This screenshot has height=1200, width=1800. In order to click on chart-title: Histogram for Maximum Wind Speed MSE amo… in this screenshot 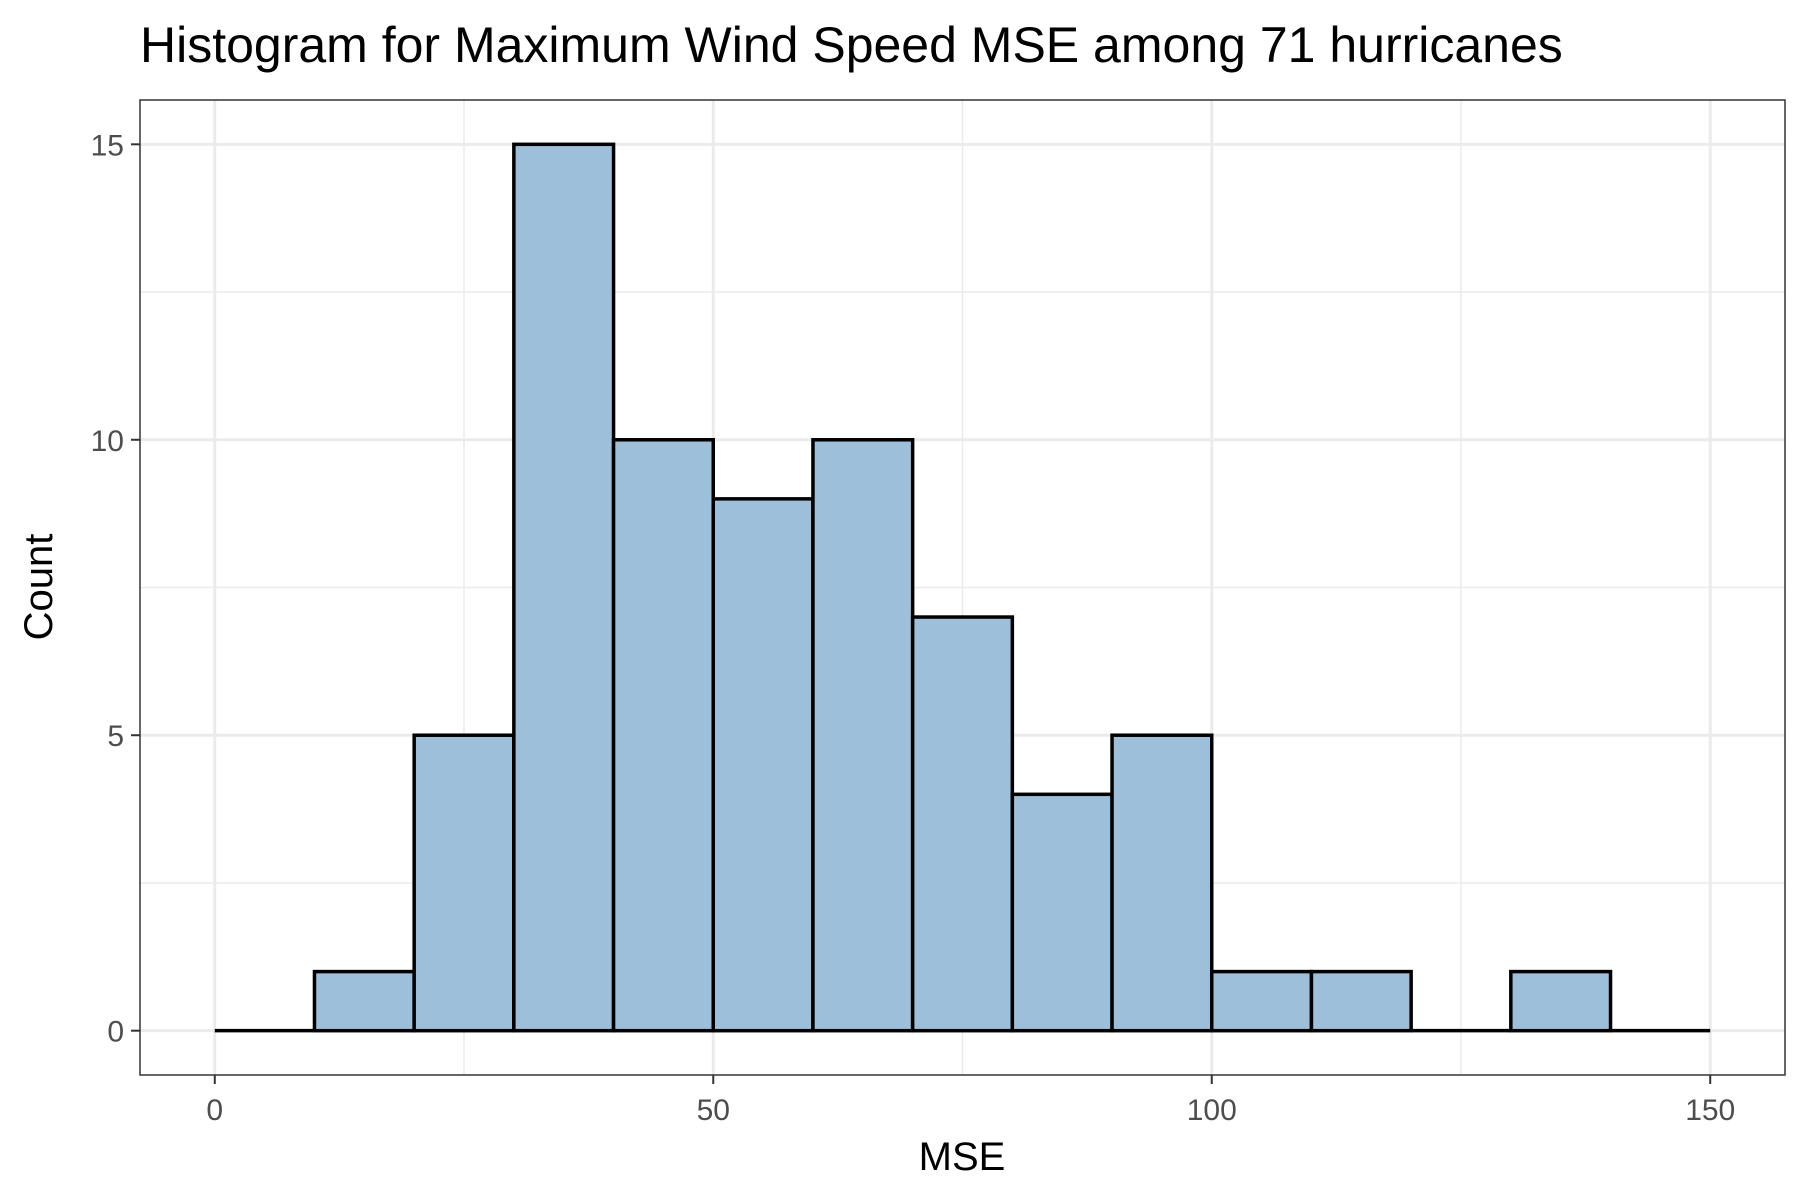, I will do `click(851, 45)`.